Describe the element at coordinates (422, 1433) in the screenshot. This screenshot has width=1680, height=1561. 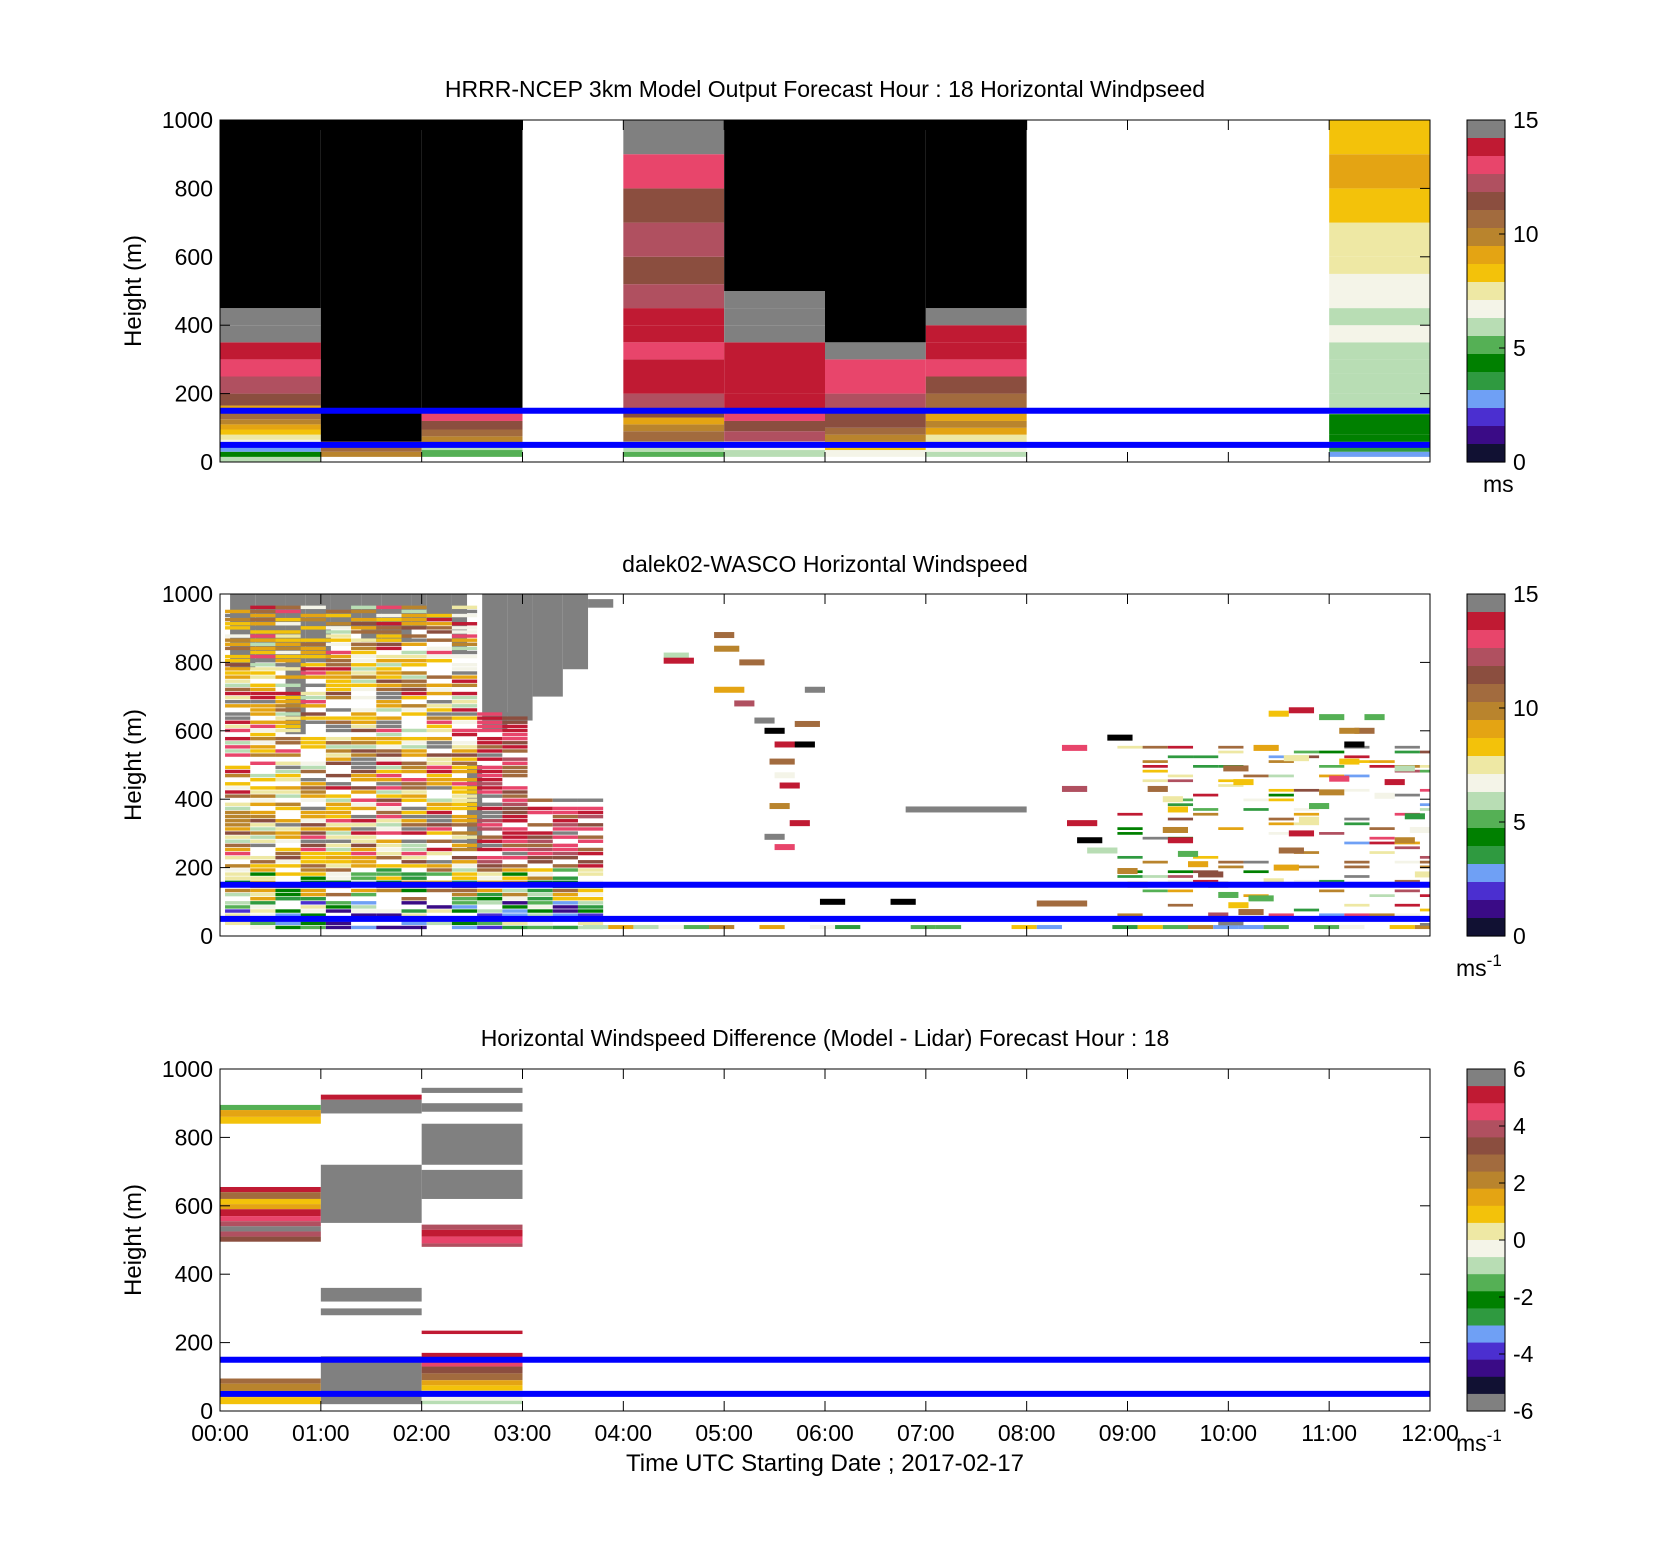
I see `x-tick-label: 02:00` at that location.